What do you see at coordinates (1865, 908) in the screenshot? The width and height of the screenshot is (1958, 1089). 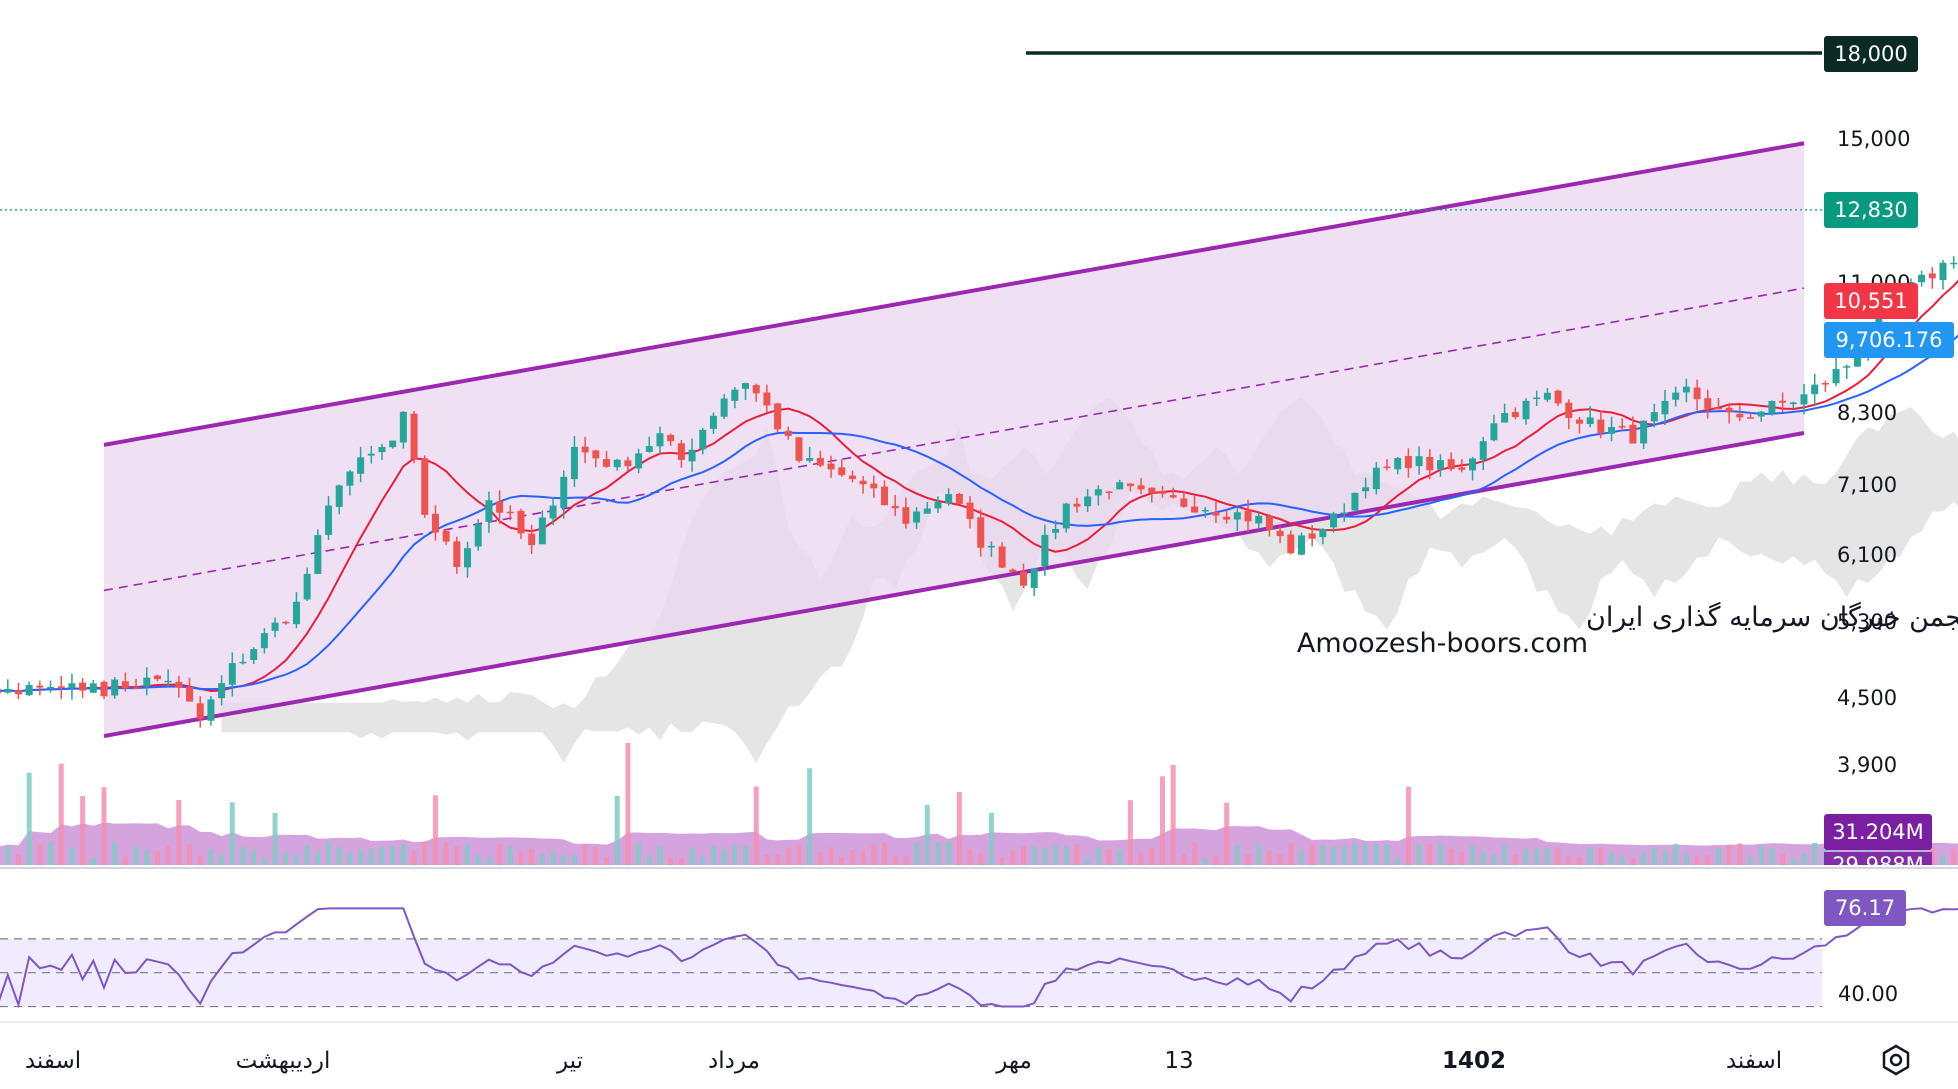 I see `rsi-badge: 76.17` at bounding box center [1865, 908].